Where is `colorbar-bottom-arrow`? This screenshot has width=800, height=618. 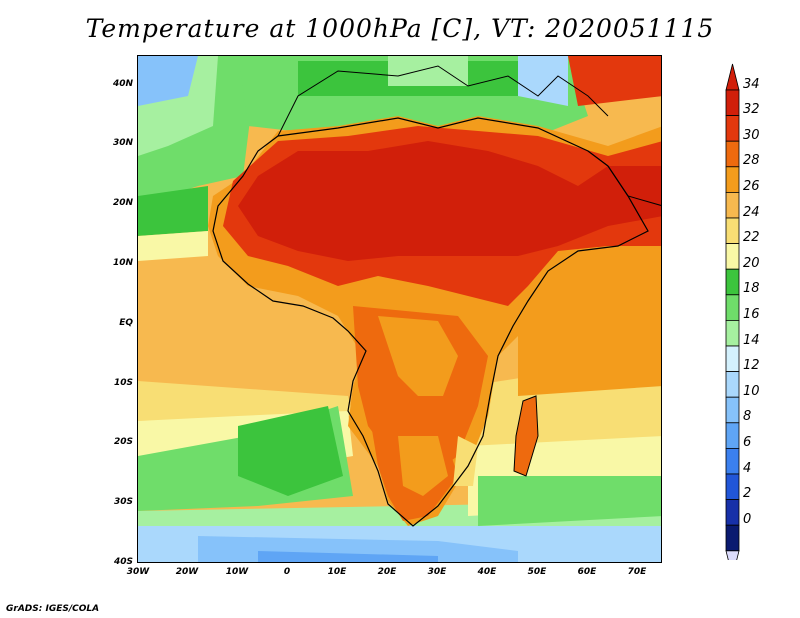
colorbar-bottom-arrow is located at coordinates (732, 563).